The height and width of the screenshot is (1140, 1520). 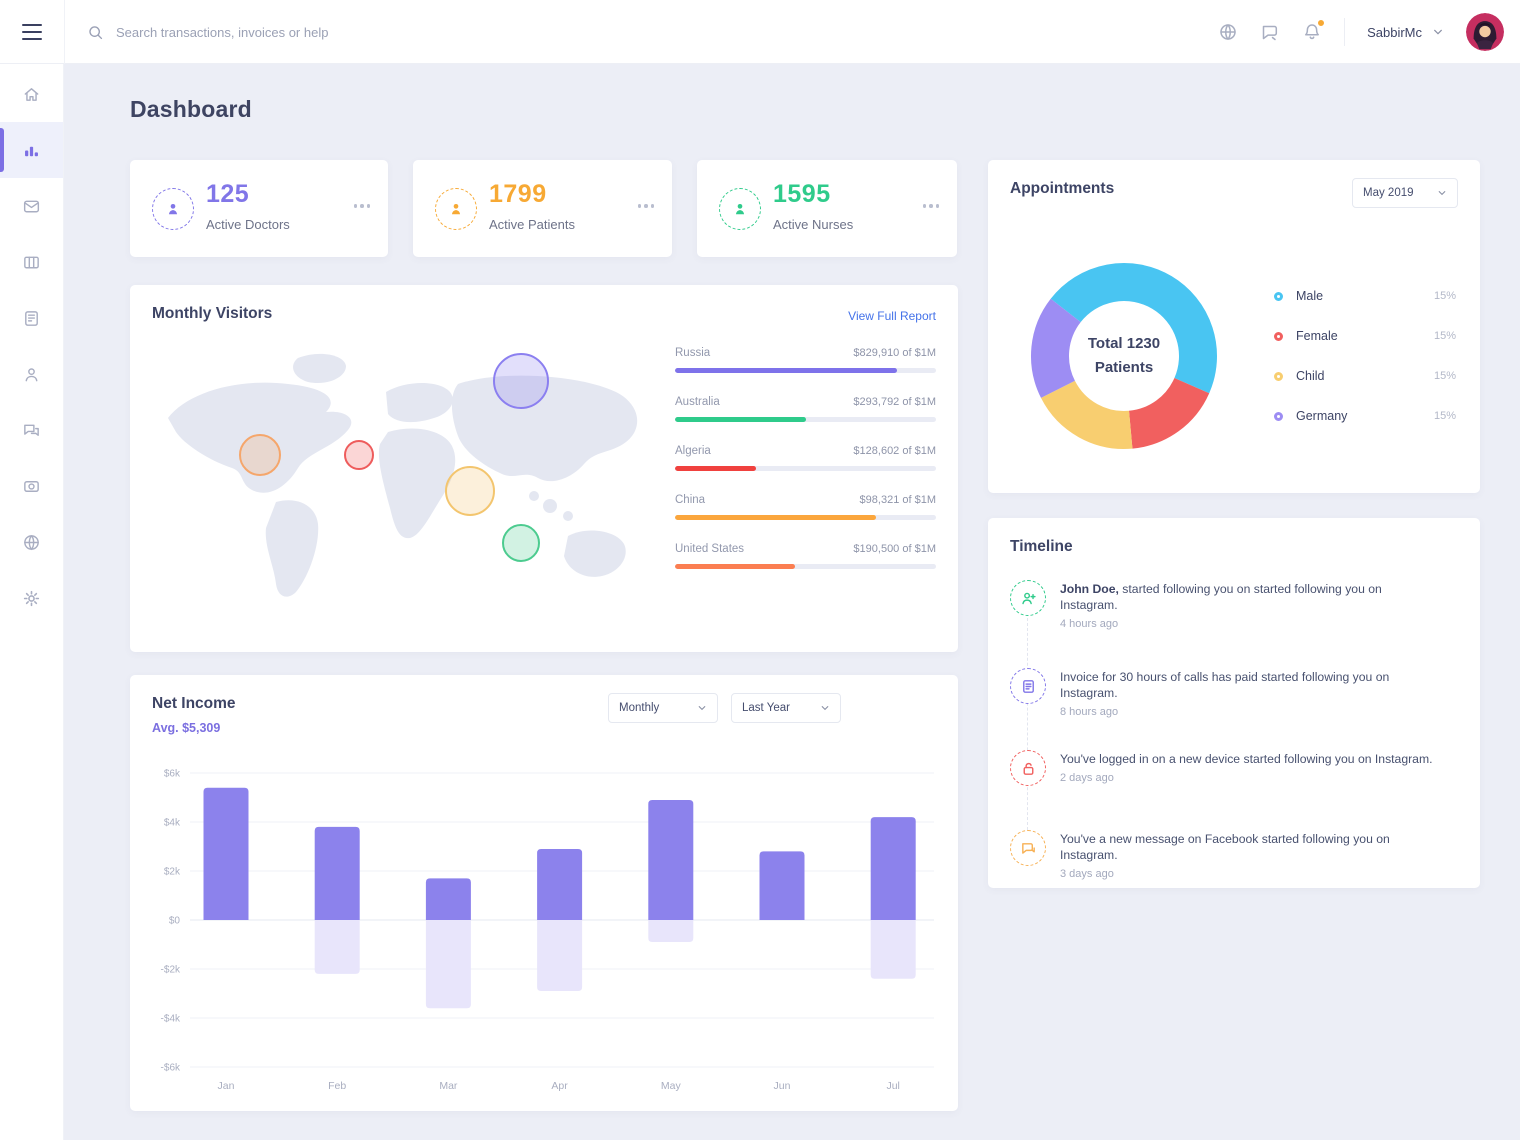 What do you see at coordinates (31, 318) in the screenshot?
I see `sidebar-item-records` at bounding box center [31, 318].